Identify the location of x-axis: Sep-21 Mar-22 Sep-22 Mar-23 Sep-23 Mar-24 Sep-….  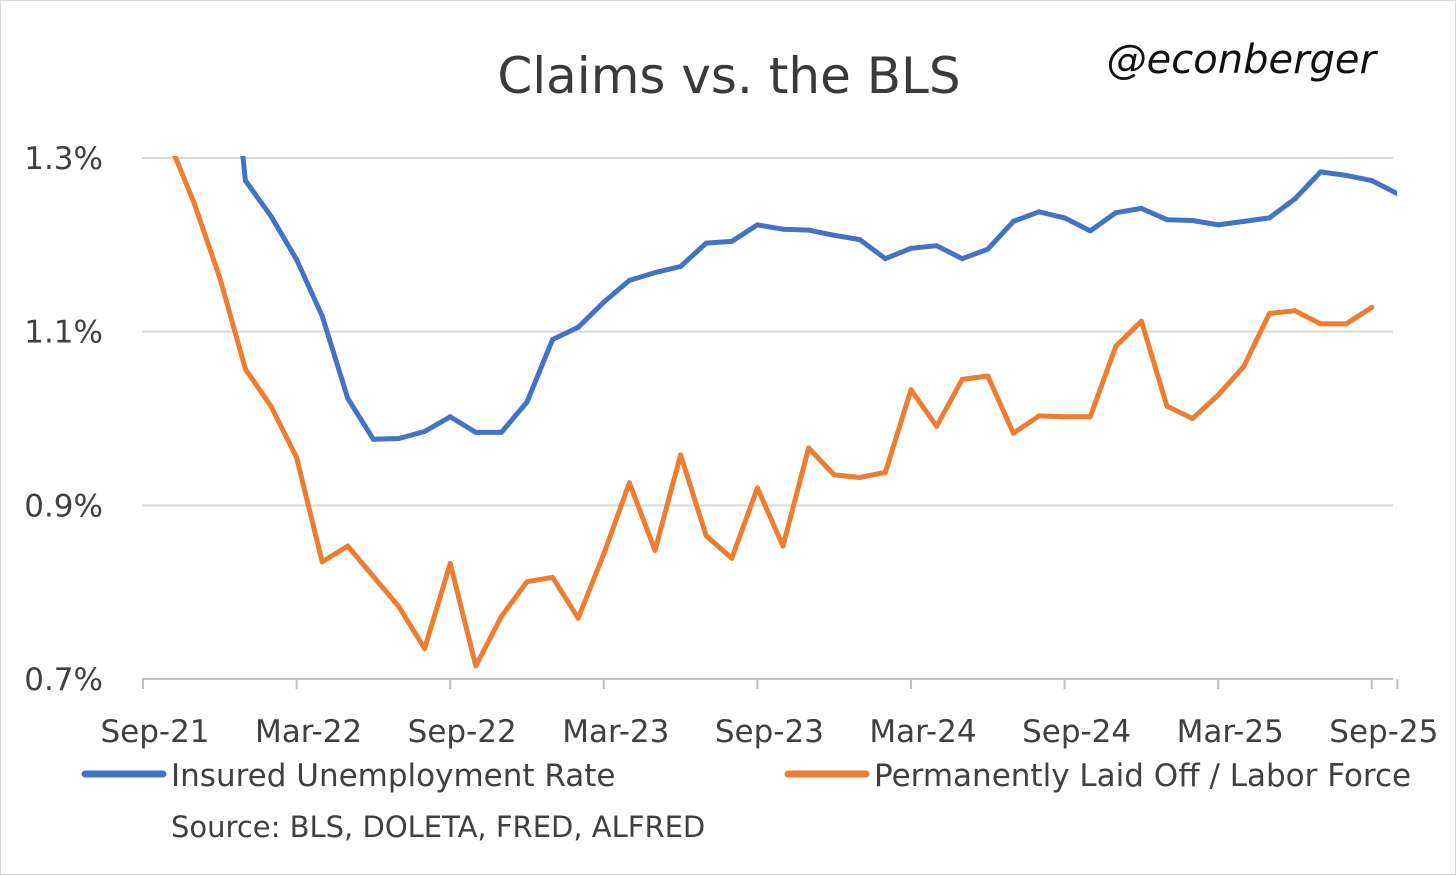
(769, 714).